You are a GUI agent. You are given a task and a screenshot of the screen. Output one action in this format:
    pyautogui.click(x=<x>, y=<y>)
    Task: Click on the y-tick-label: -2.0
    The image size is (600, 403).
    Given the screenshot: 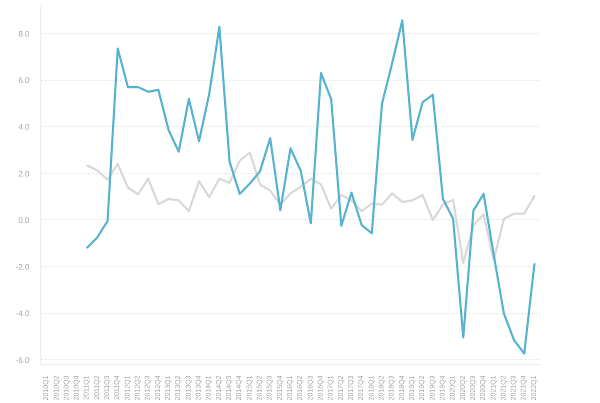 What is the action you would take?
    pyautogui.click(x=23, y=267)
    